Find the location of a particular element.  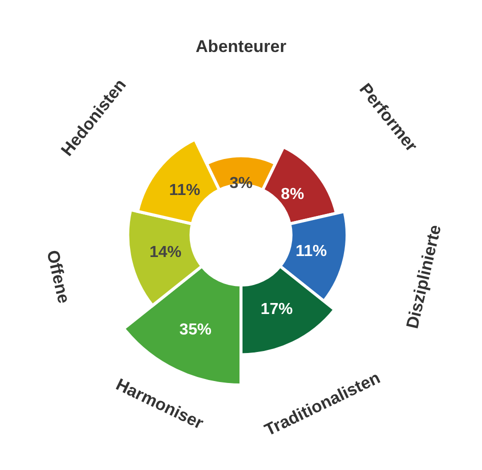

category-label: Offene is located at coordinates (58, 277).